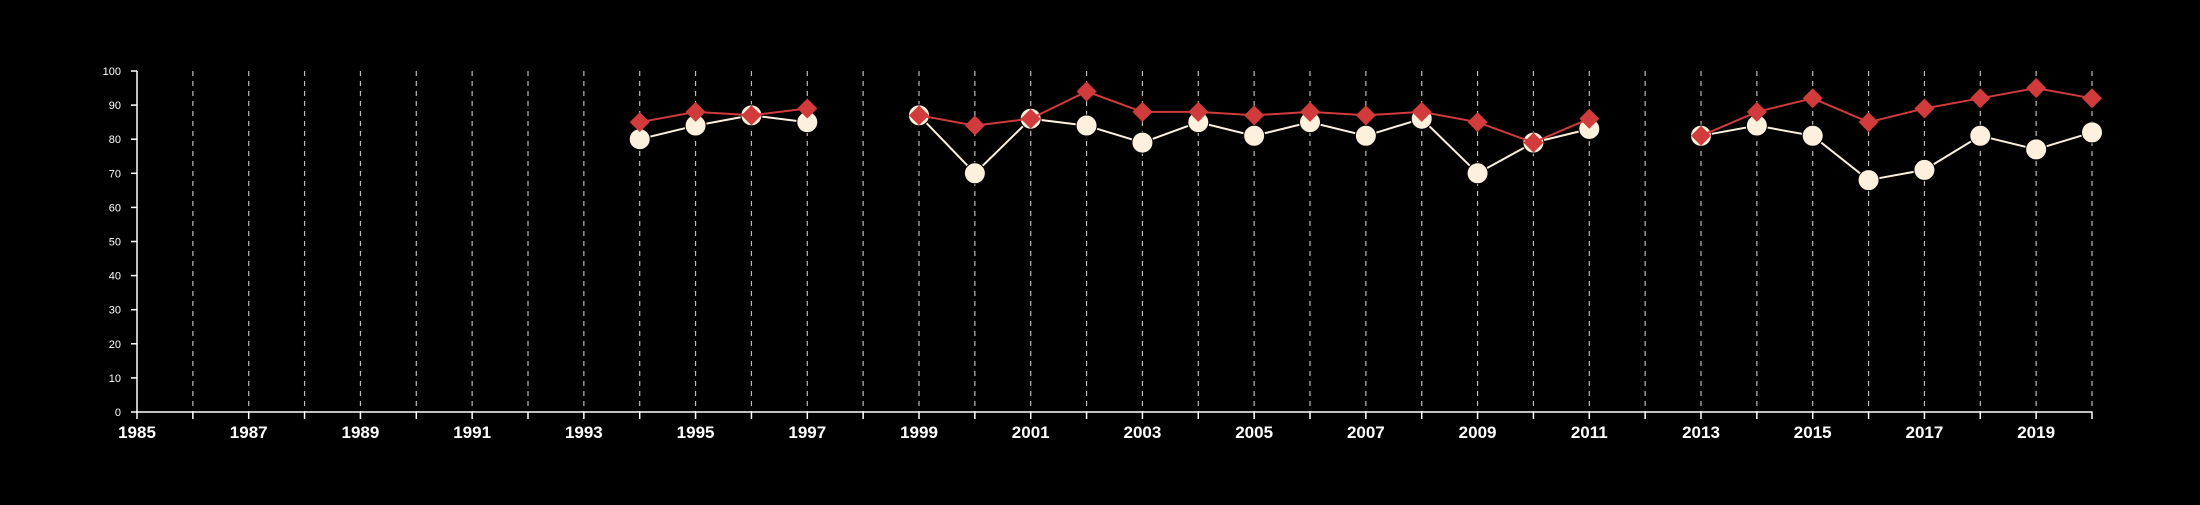  Describe the element at coordinates (1254, 432) in the screenshot. I see `x-tick-label: 2005` at that location.